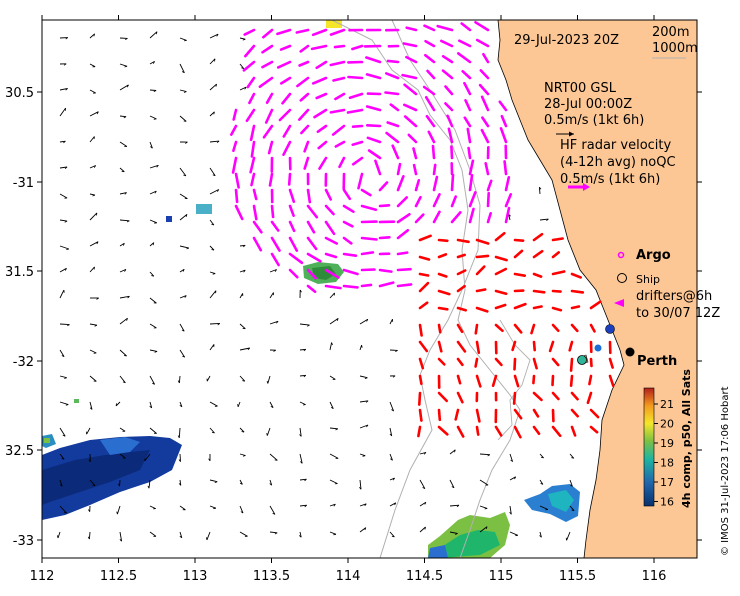  What do you see at coordinates (657, 361) in the screenshot?
I see `perth-label: Perth` at bounding box center [657, 361].